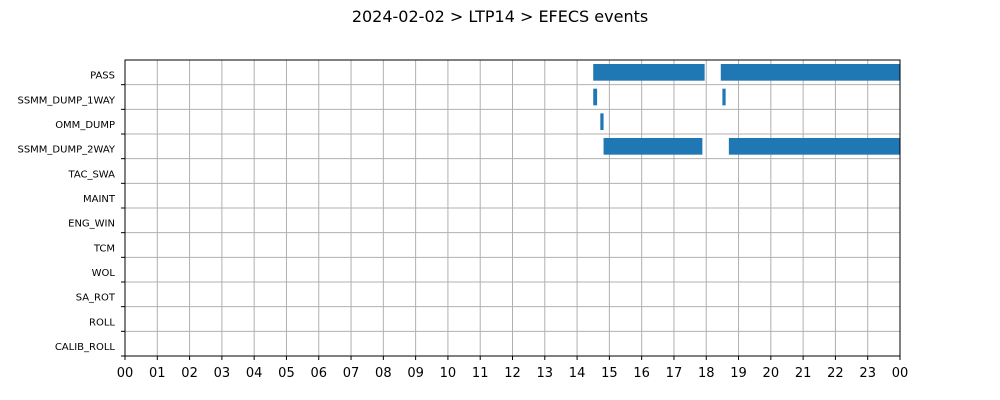 The image size is (1000, 400). What do you see at coordinates (609, 373) in the screenshot?
I see `x-tick-label: 15` at bounding box center [609, 373].